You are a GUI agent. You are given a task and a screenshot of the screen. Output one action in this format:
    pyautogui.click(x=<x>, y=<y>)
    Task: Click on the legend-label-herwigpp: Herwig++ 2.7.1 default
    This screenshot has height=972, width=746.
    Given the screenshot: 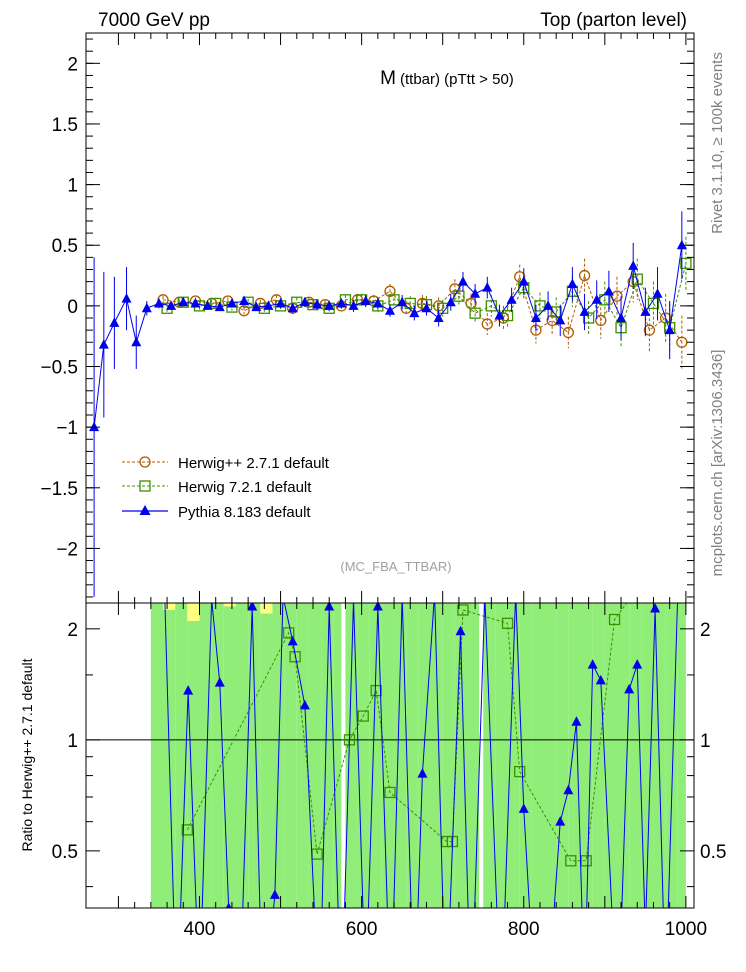 What is the action you would take?
    pyautogui.click(x=254, y=463)
    